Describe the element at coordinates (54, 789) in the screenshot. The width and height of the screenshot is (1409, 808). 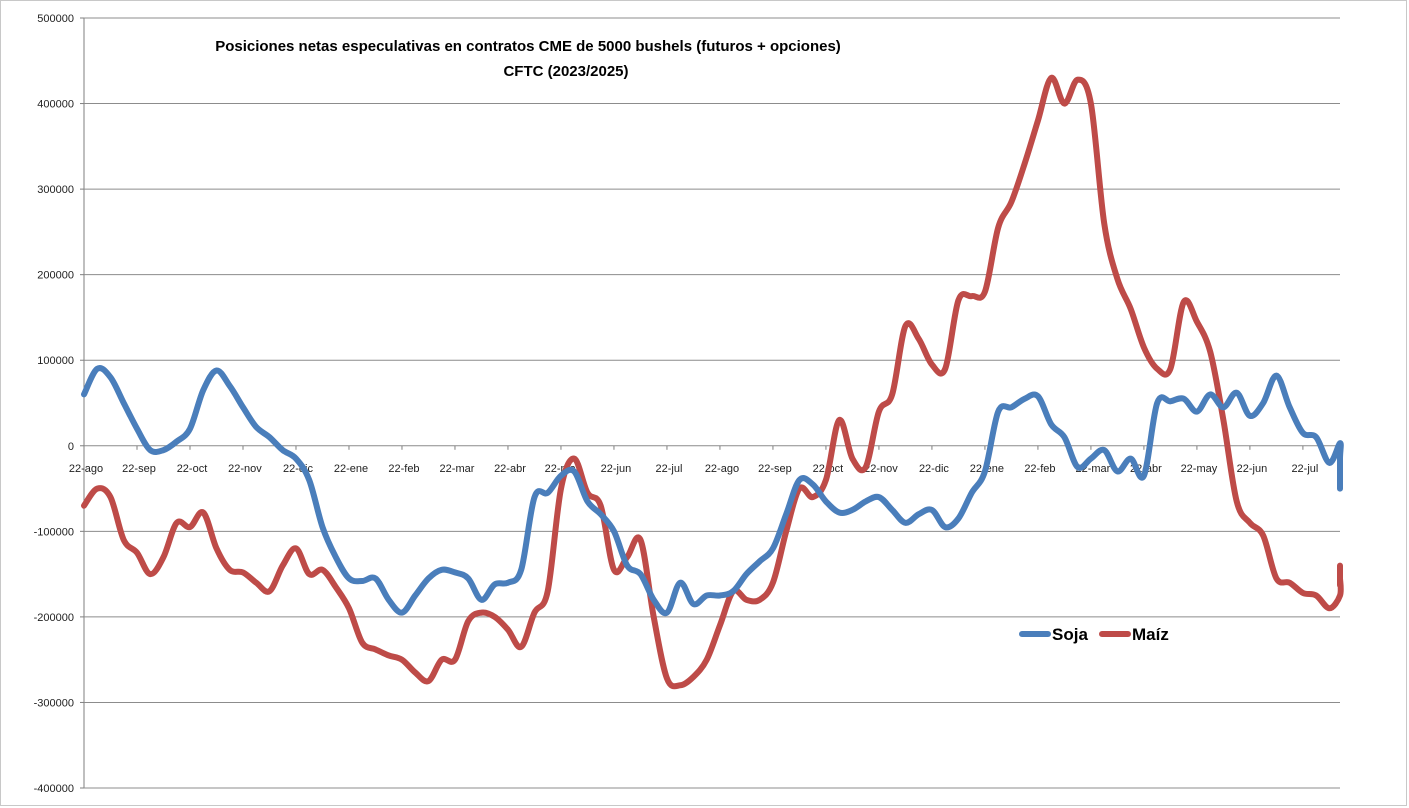
I see `y-tick-label: -400000` at that location.